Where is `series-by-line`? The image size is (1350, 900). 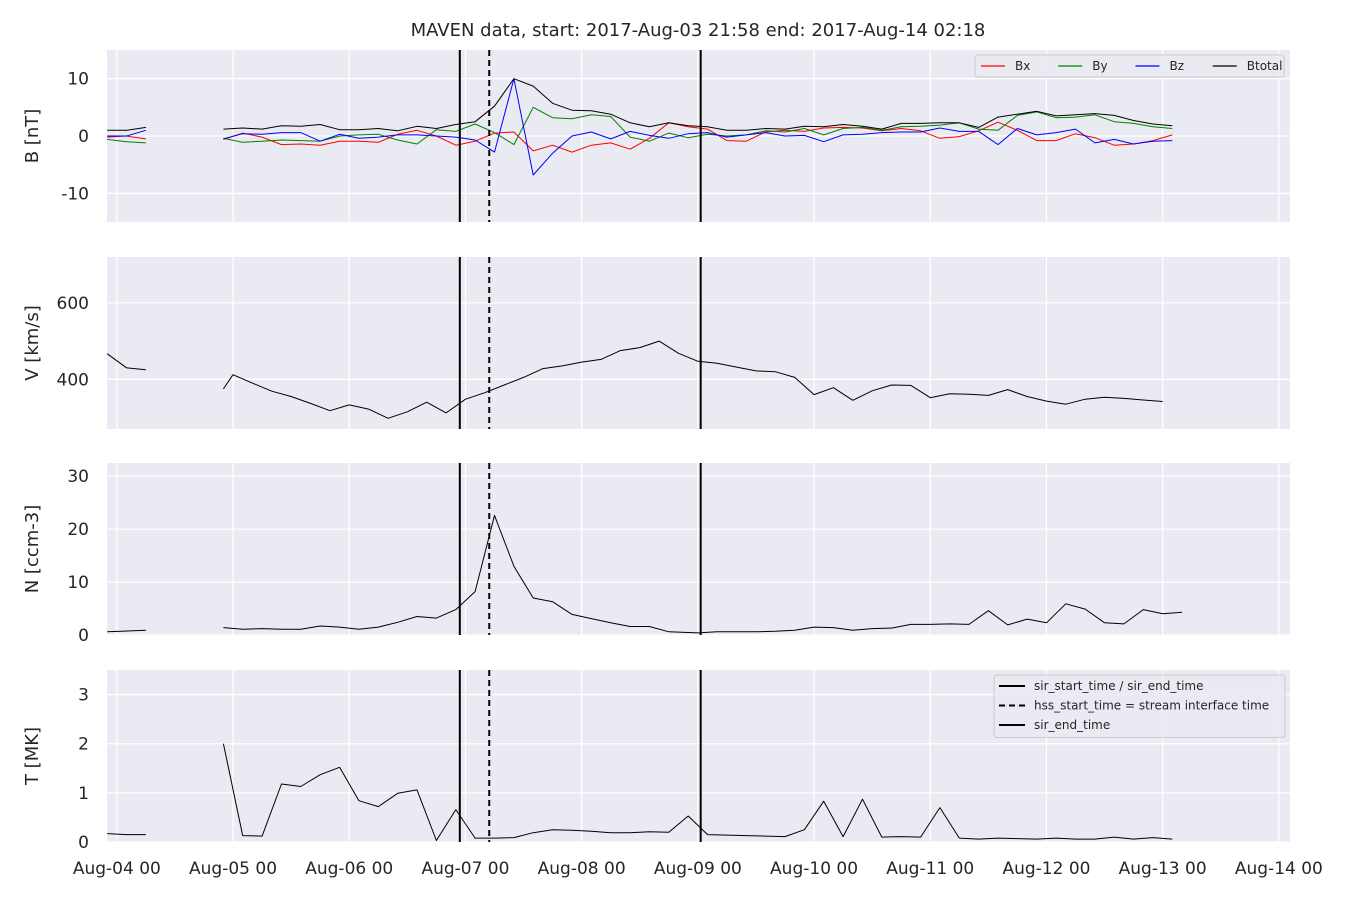
series-by-line is located at coordinates (640, 126).